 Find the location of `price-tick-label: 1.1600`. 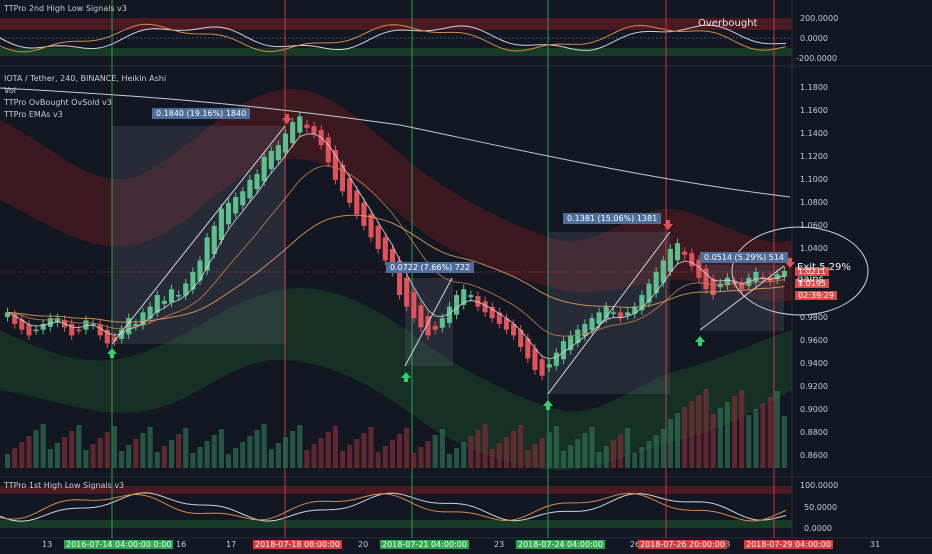

price-tick-label: 1.1600 is located at coordinates (814, 110).